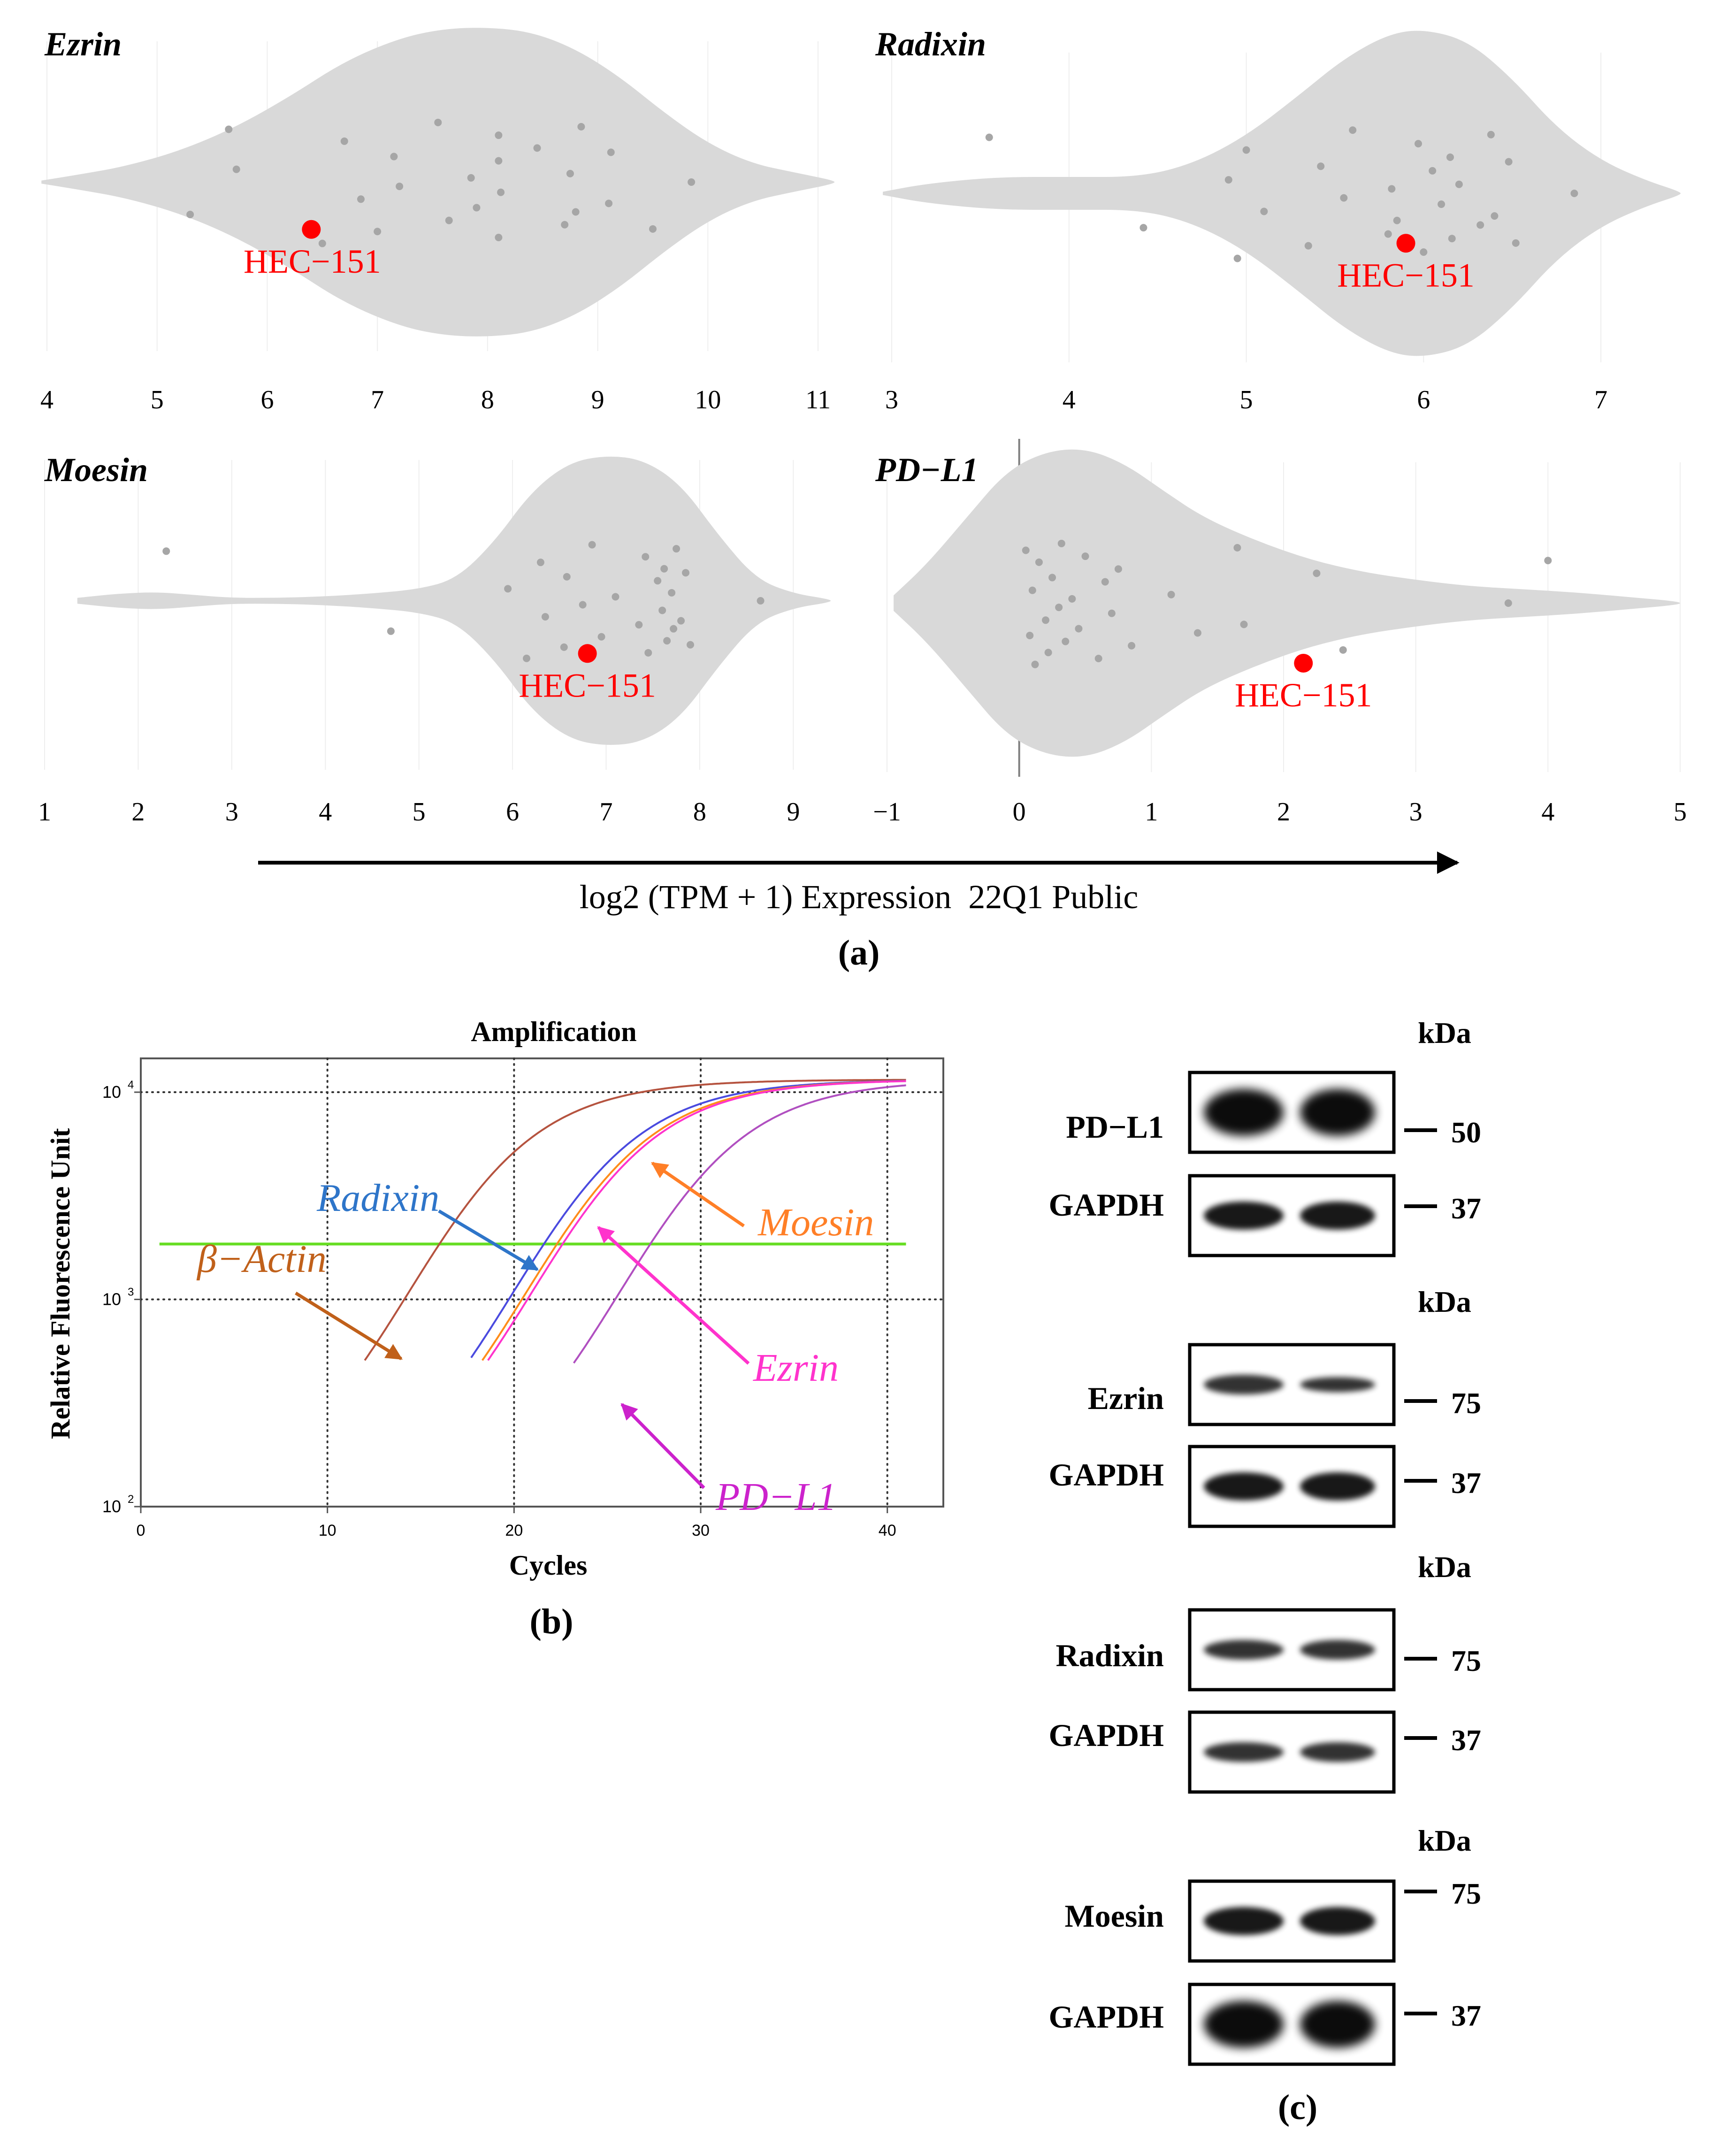 The width and height of the screenshot is (1736, 2144). What do you see at coordinates (1415, 812) in the screenshot?
I see `violin-tick-label-pd-l1: 3` at bounding box center [1415, 812].